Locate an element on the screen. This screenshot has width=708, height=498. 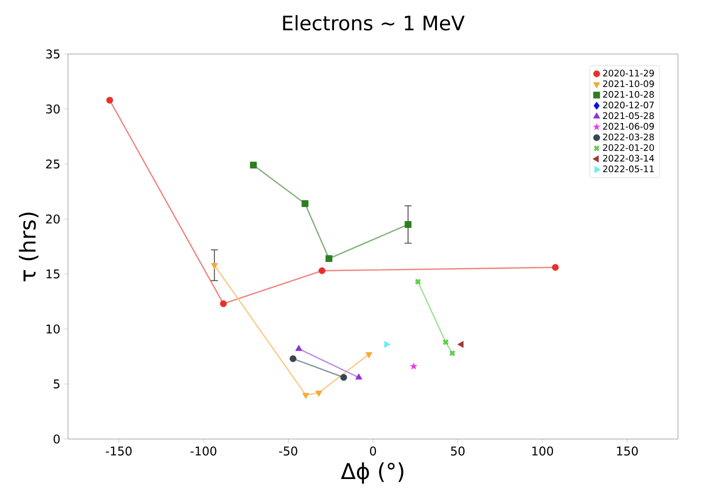
x-tick-label: 50 is located at coordinates (458, 451).